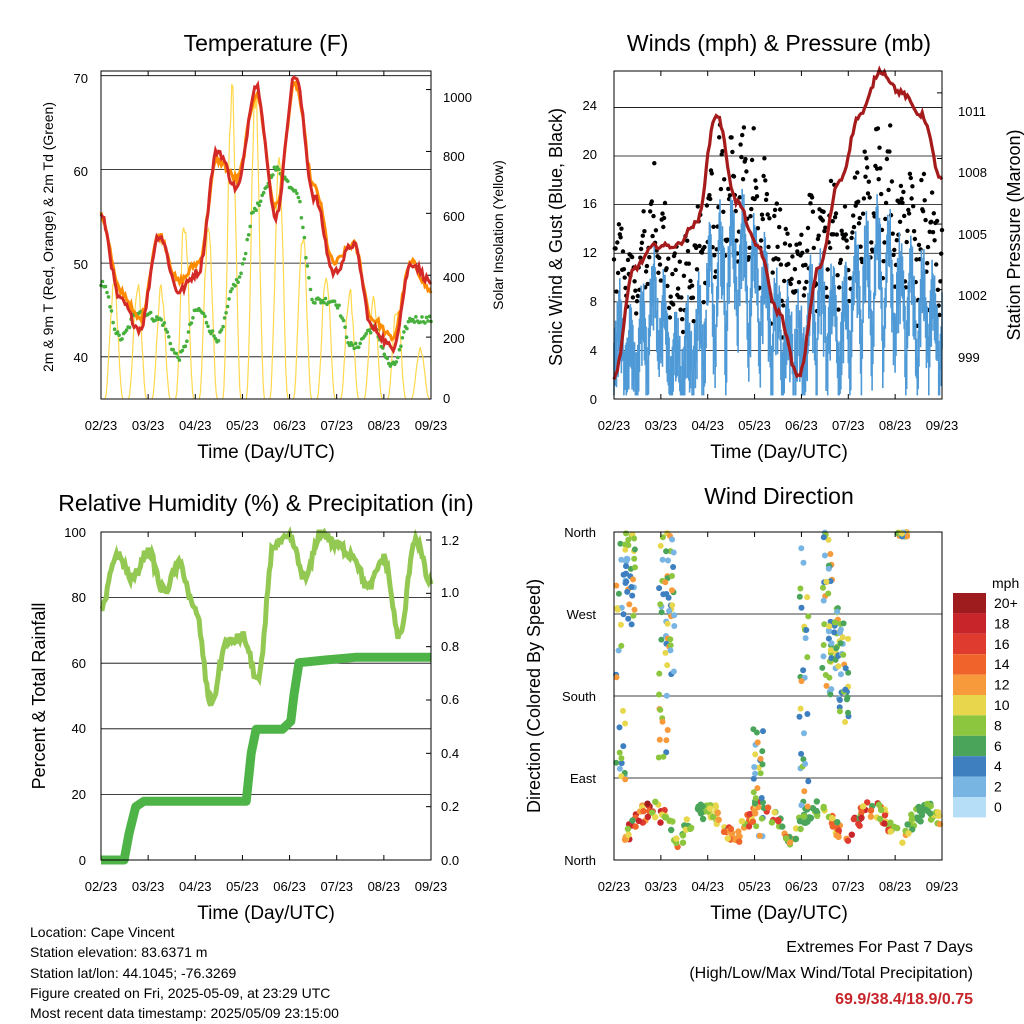 This screenshot has height=1024, width=1024. I want to click on direction-title: Wind Direction, so click(779, 496).